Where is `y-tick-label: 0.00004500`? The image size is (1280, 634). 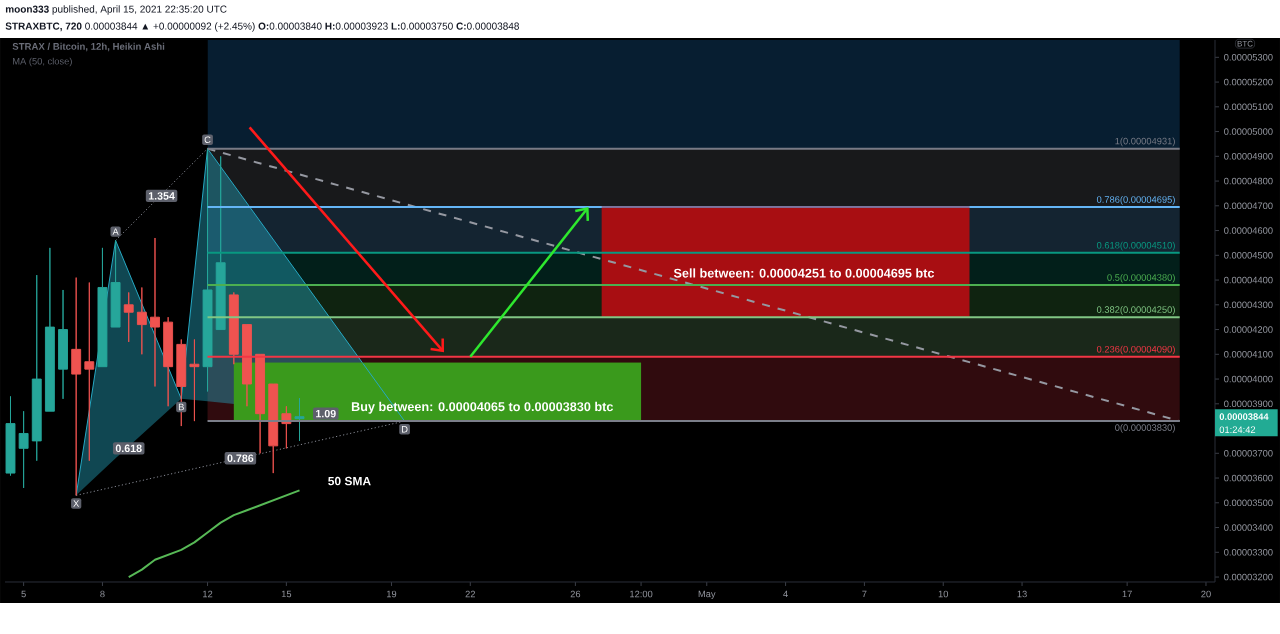 y-tick-label: 0.00004500 is located at coordinates (1248, 255).